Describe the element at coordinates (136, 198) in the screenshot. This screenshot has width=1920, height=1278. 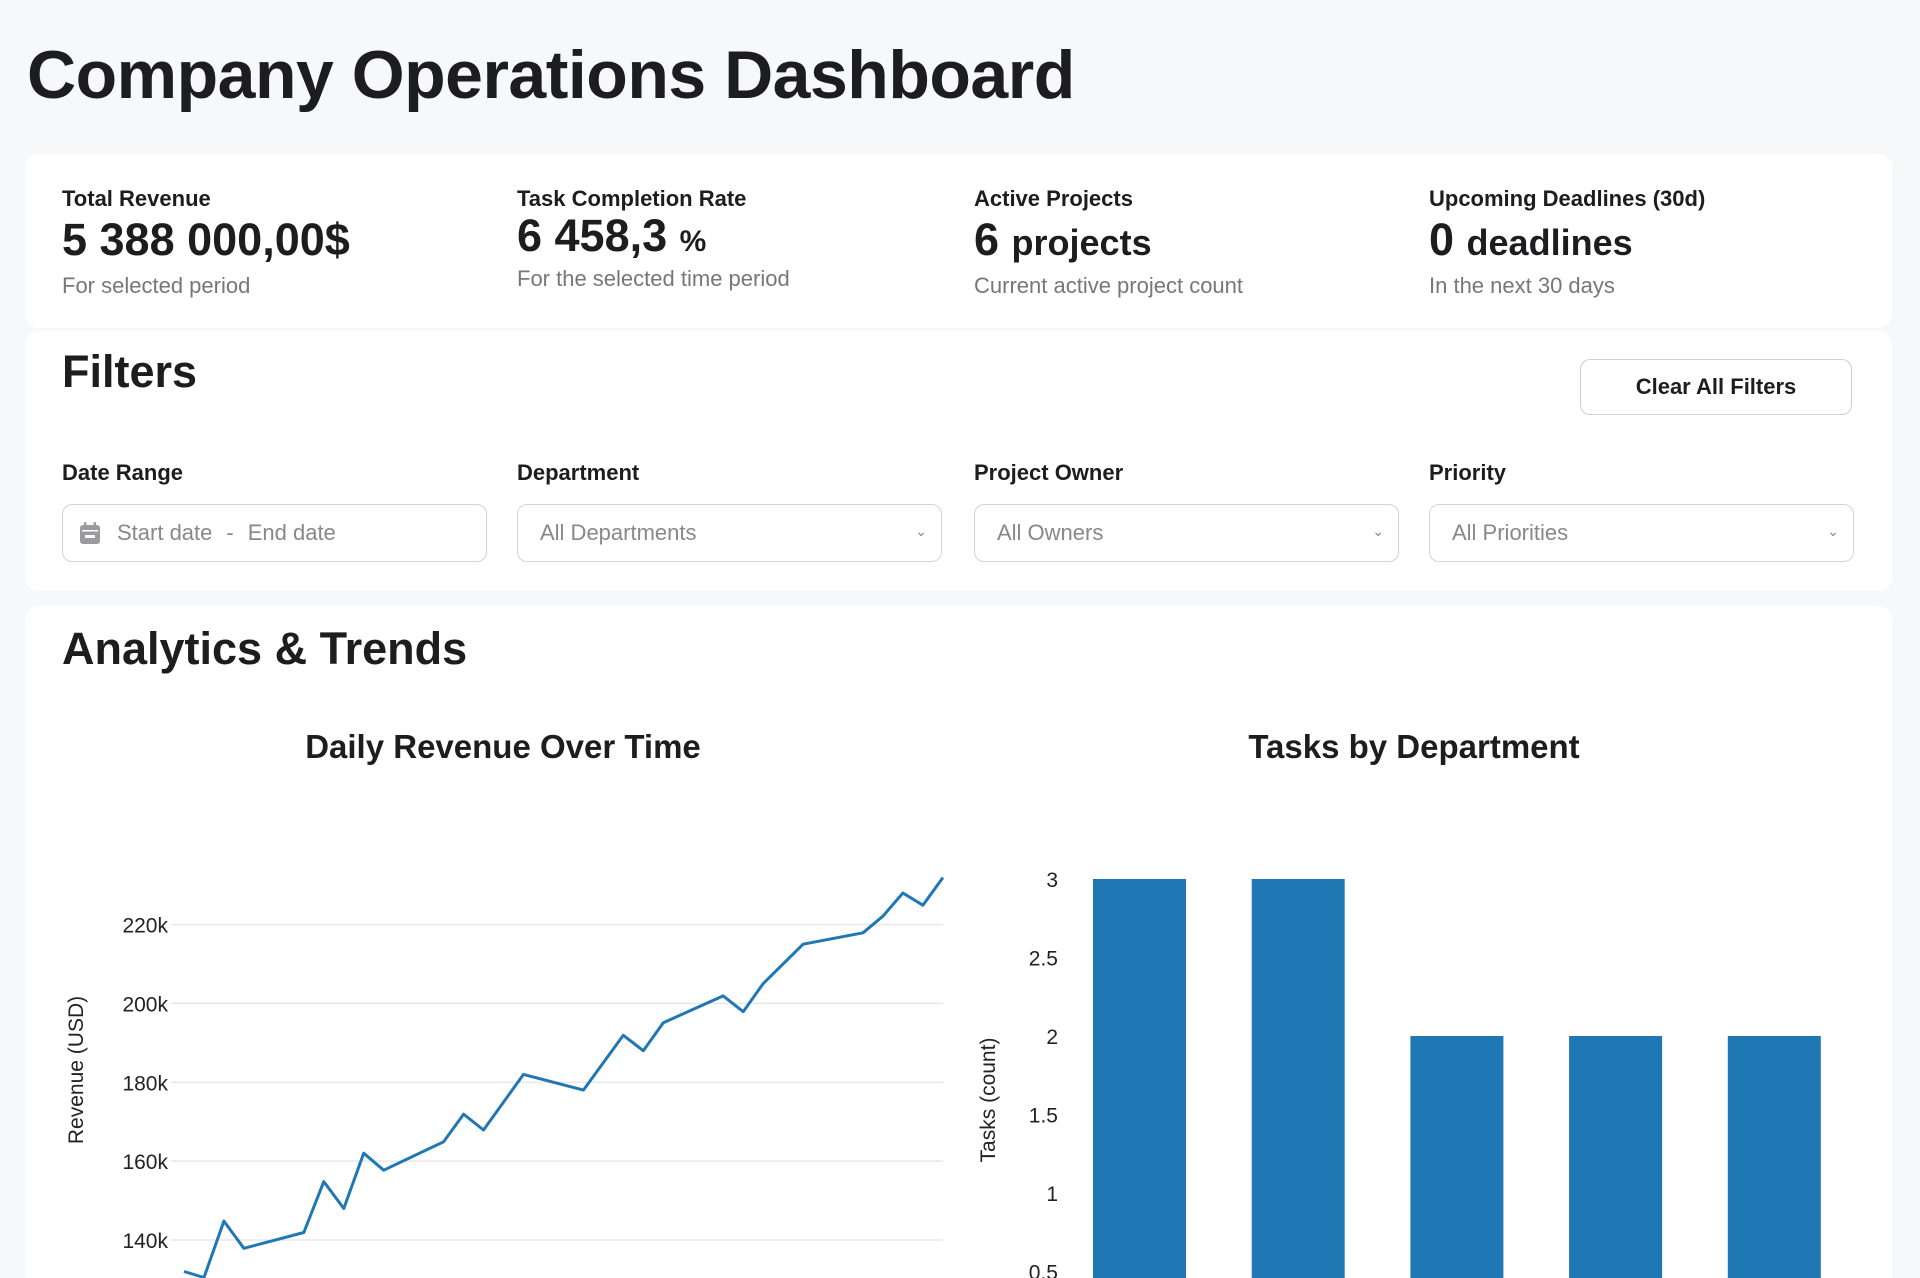
I see `kpi-label: Total Revenue` at that location.